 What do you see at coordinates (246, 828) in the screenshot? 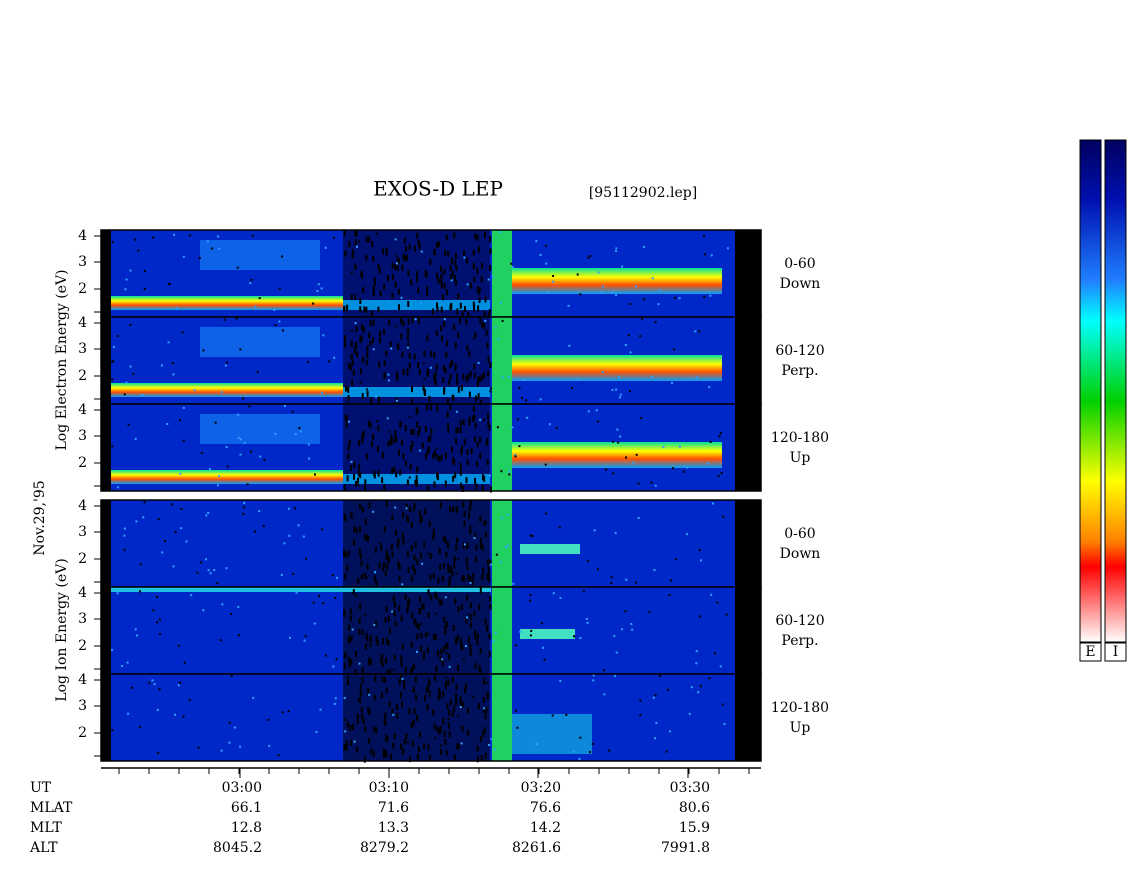
I see `orbit-value: 12.8` at bounding box center [246, 828].